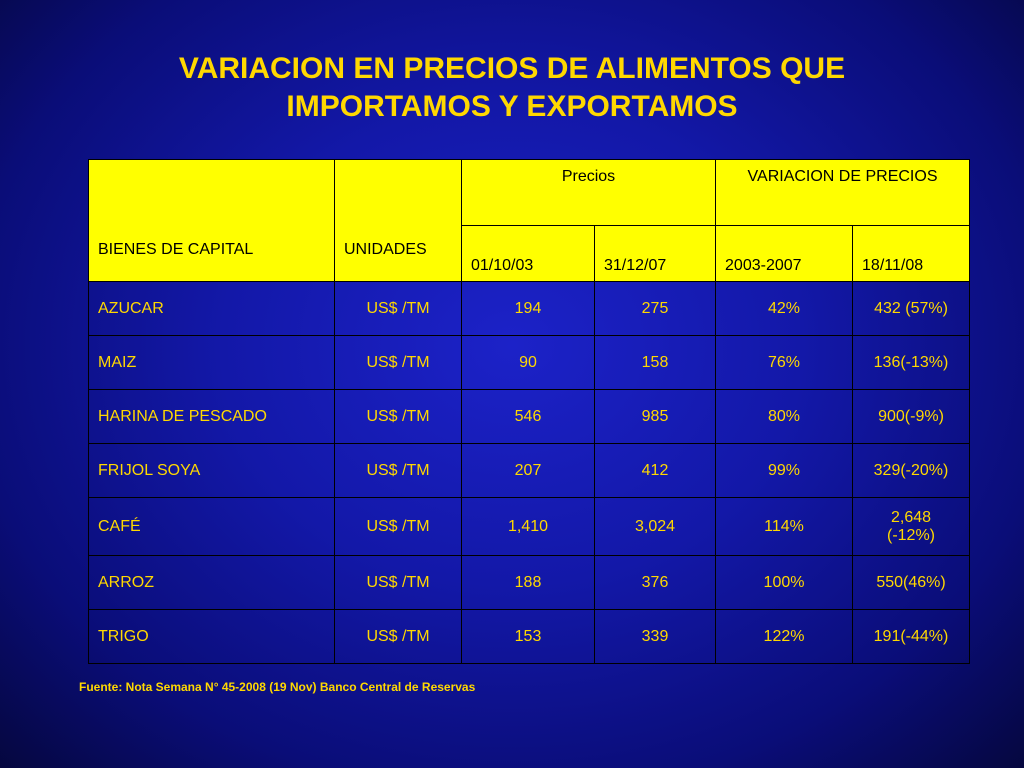 The height and width of the screenshot is (768, 1024). I want to click on cell-variation: 99%, so click(784, 470).